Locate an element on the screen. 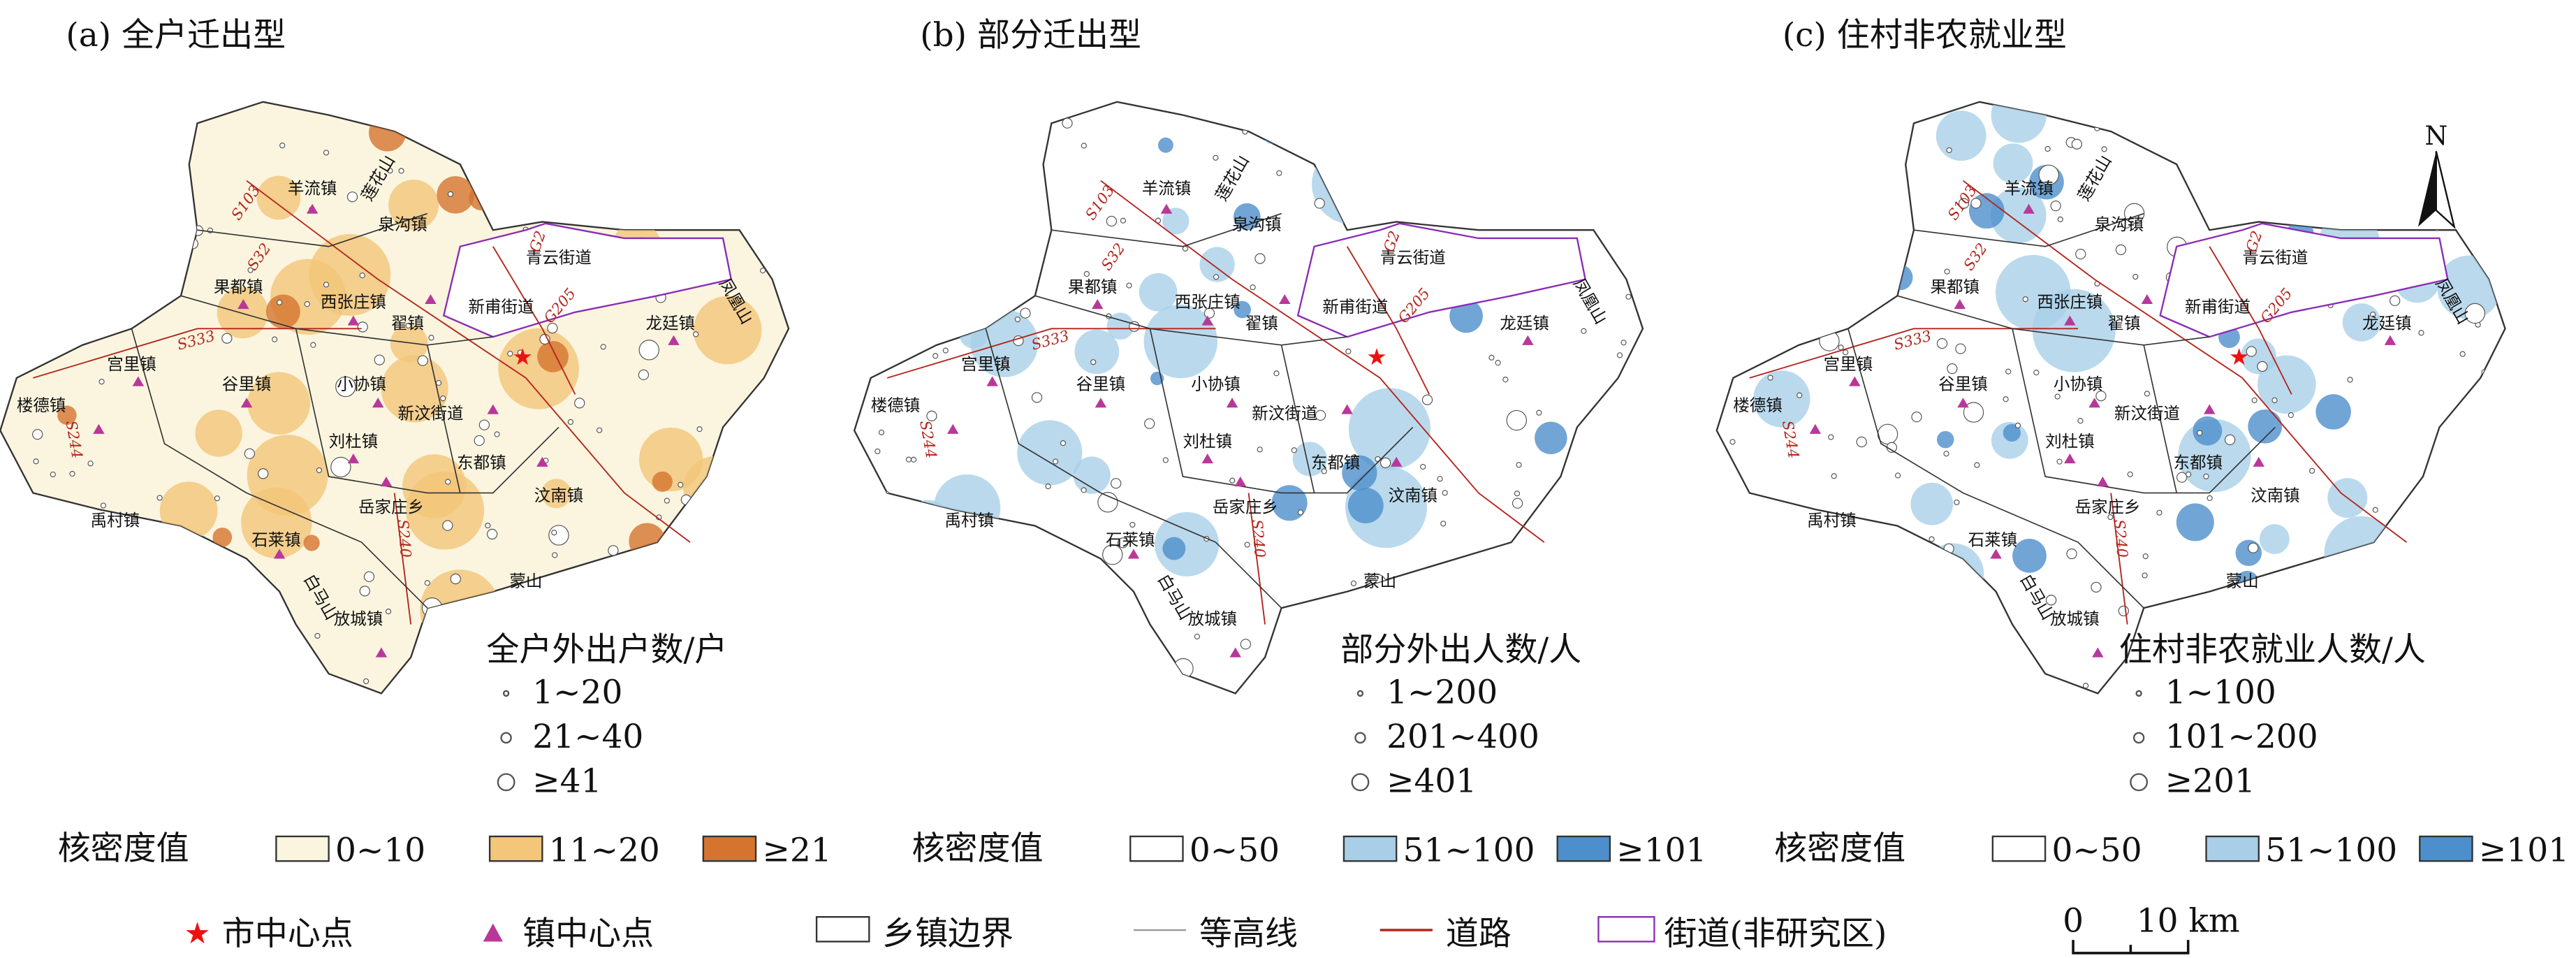 Image resolution: width=2576 pixels, height=958 pixels. legend-item: 镇中心点 is located at coordinates (588, 934).